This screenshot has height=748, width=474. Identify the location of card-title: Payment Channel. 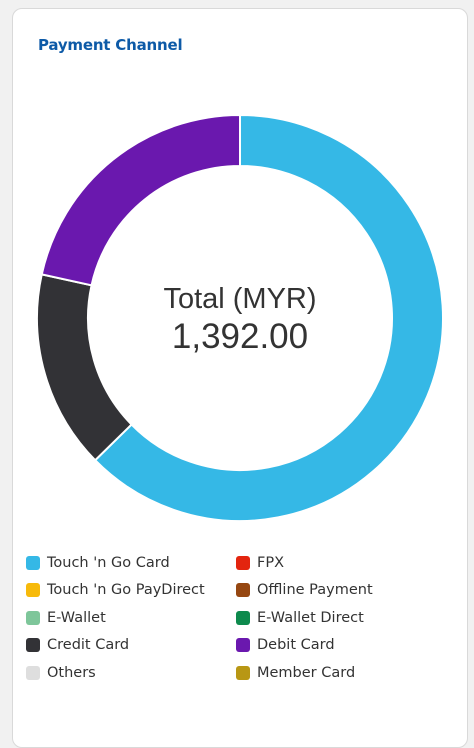
(110, 45).